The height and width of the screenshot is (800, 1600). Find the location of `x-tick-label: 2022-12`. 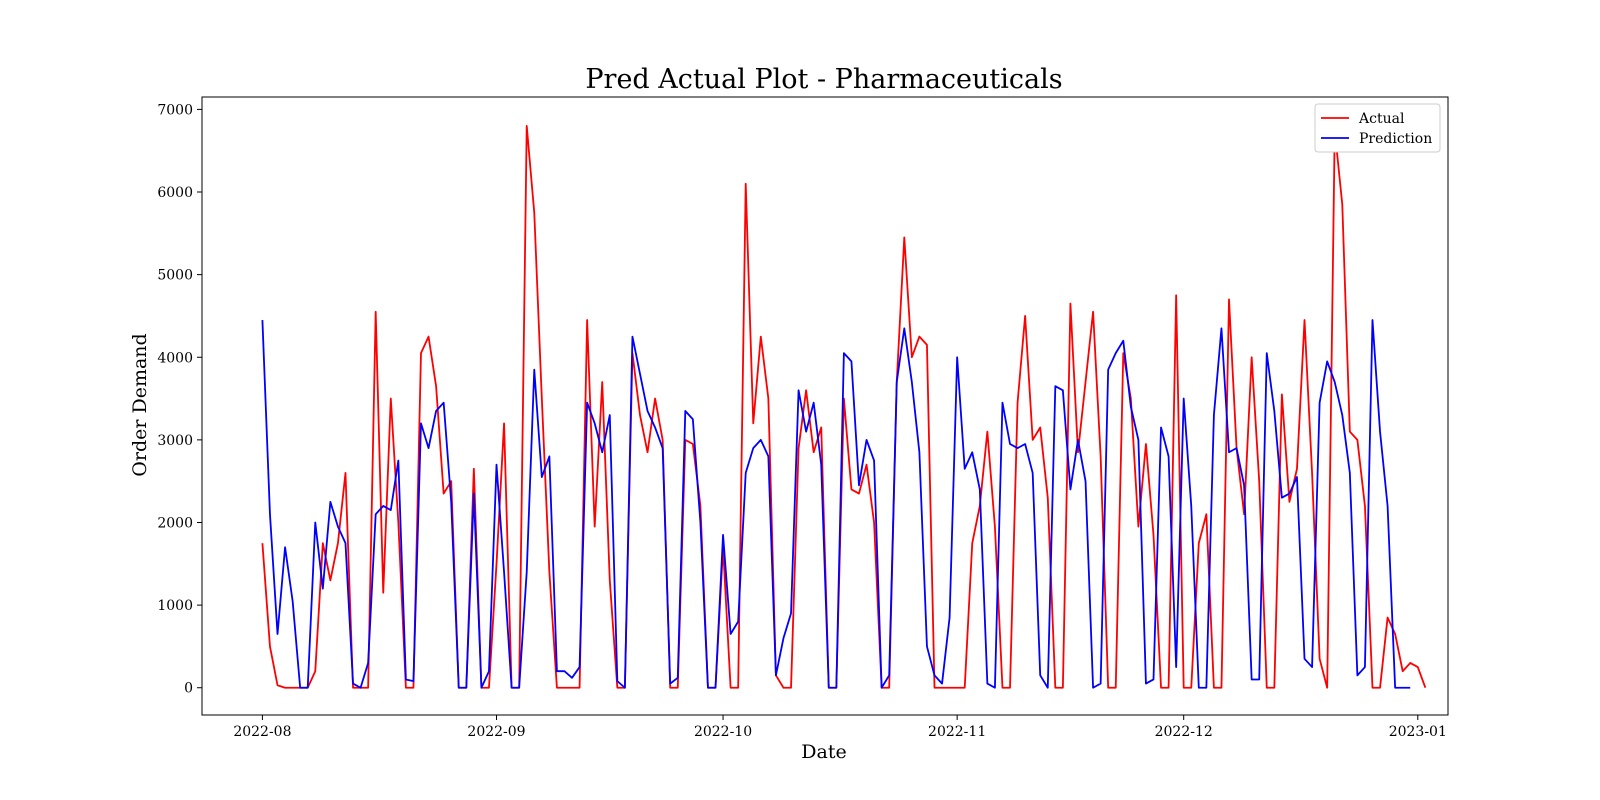

x-tick-label: 2022-12 is located at coordinates (1184, 732).